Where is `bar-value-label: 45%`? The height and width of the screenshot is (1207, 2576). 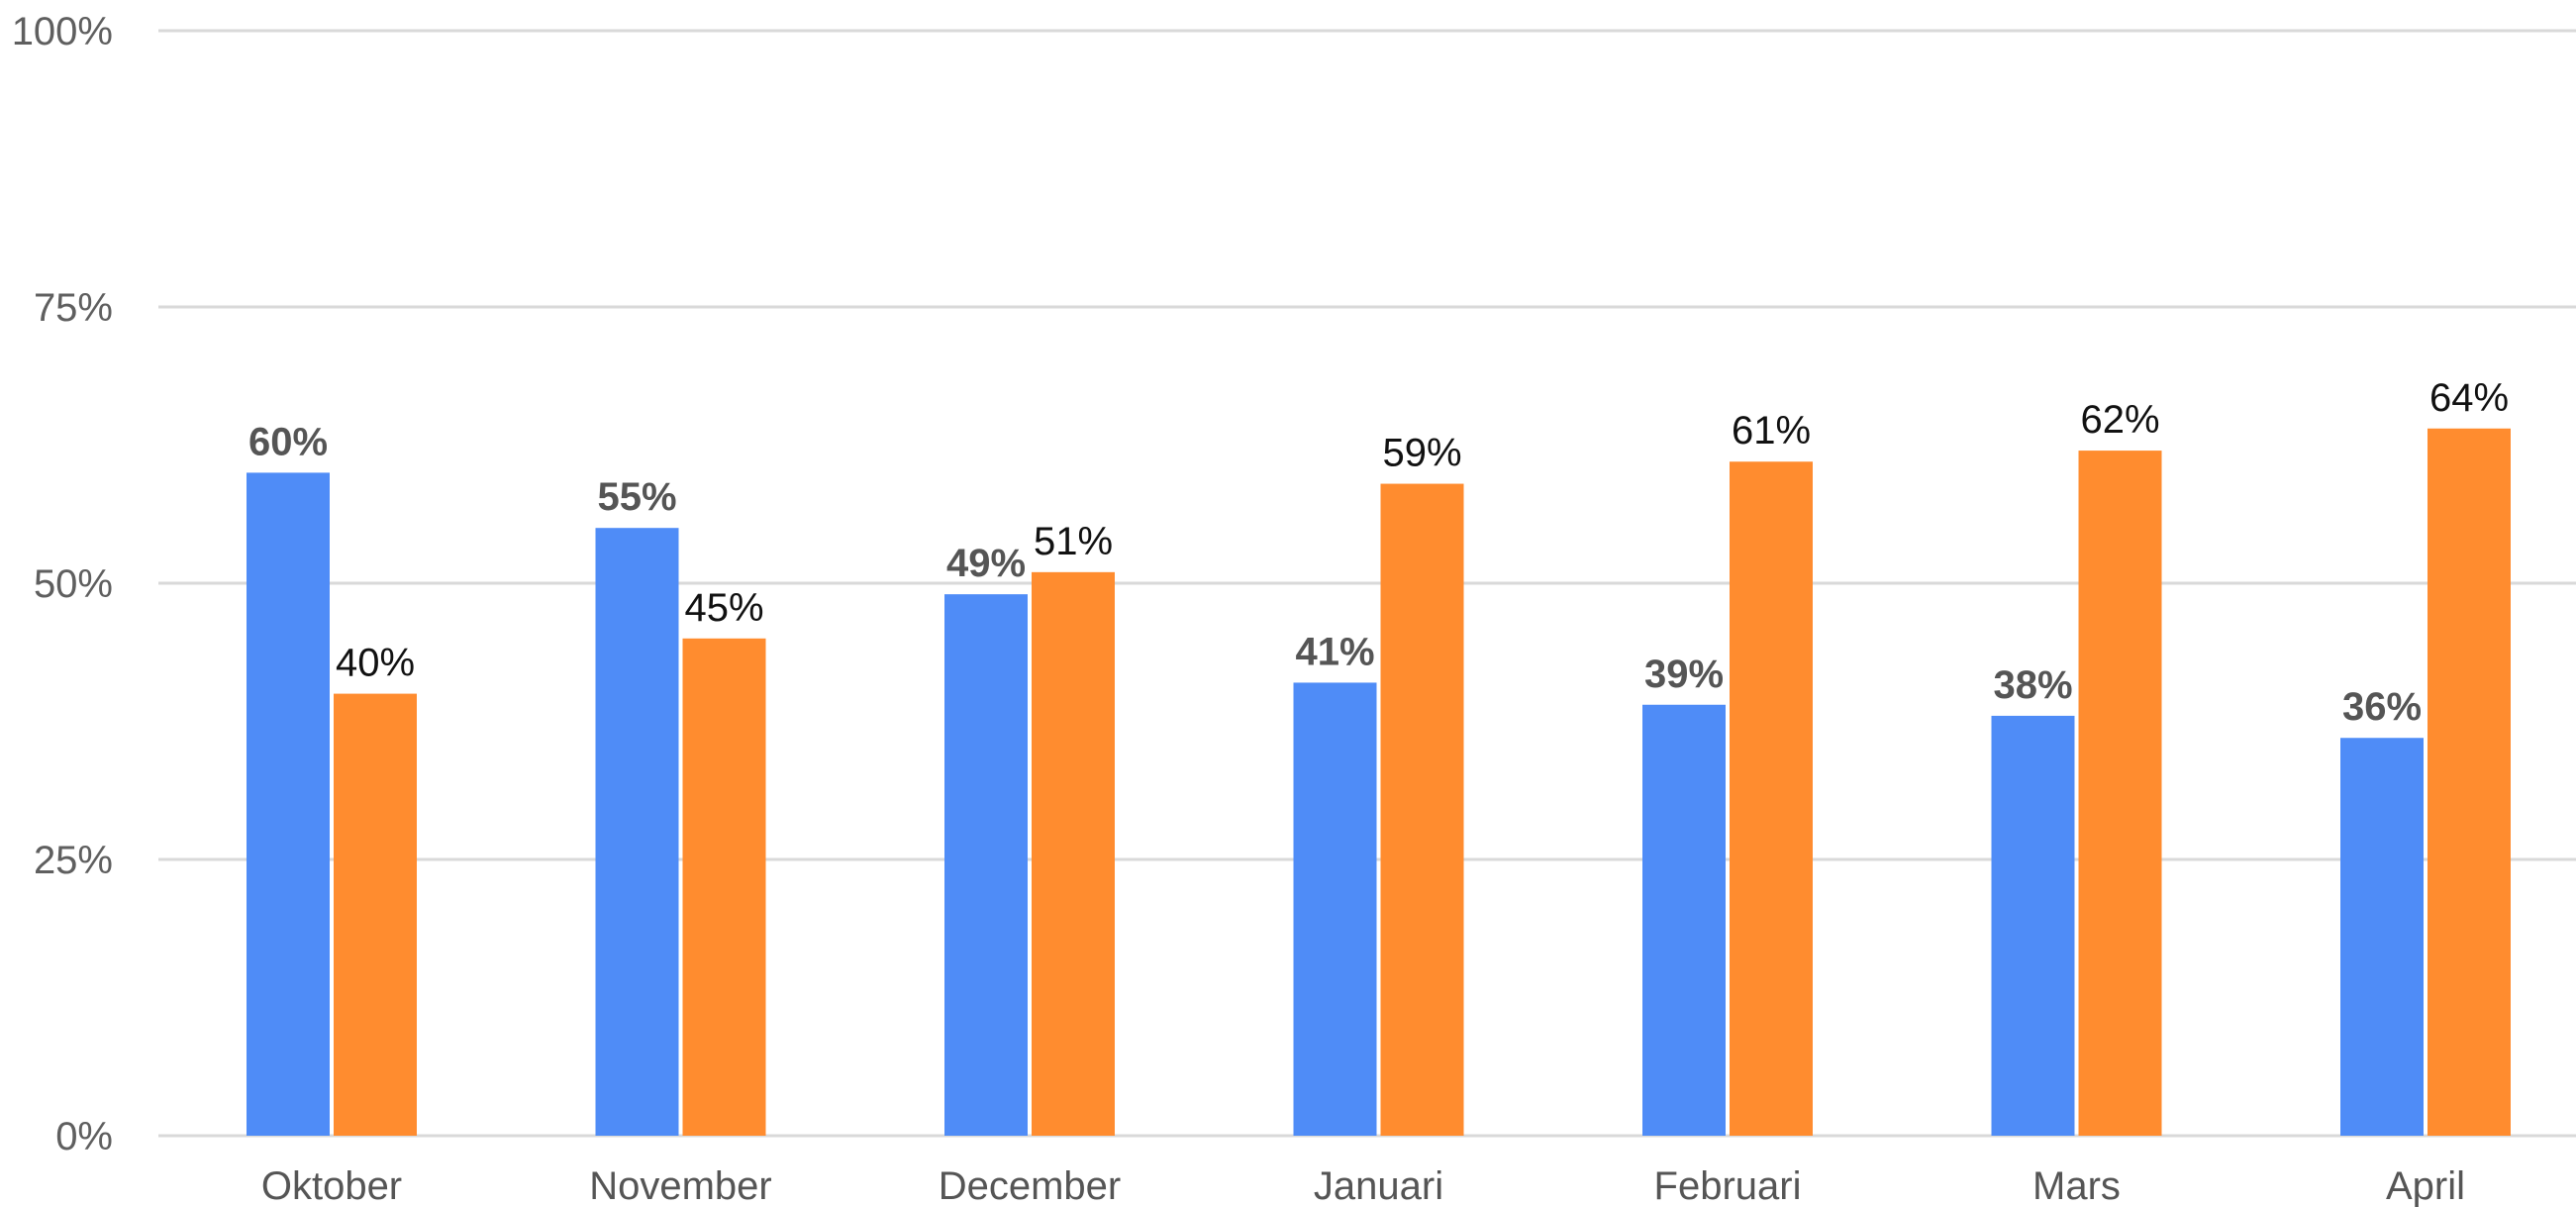 bar-value-label: 45% is located at coordinates (724, 608).